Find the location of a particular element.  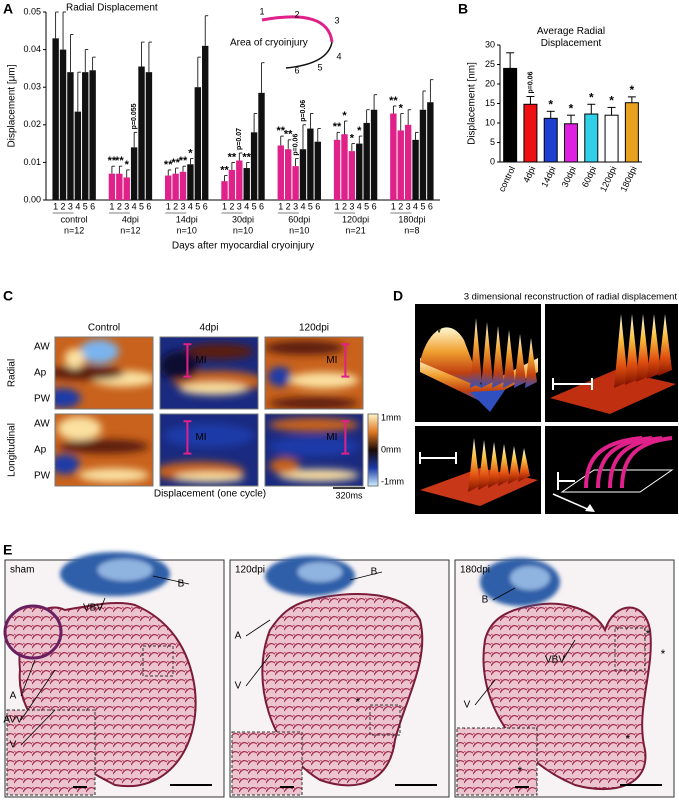

inset-label: 6 is located at coordinates (296, 70).